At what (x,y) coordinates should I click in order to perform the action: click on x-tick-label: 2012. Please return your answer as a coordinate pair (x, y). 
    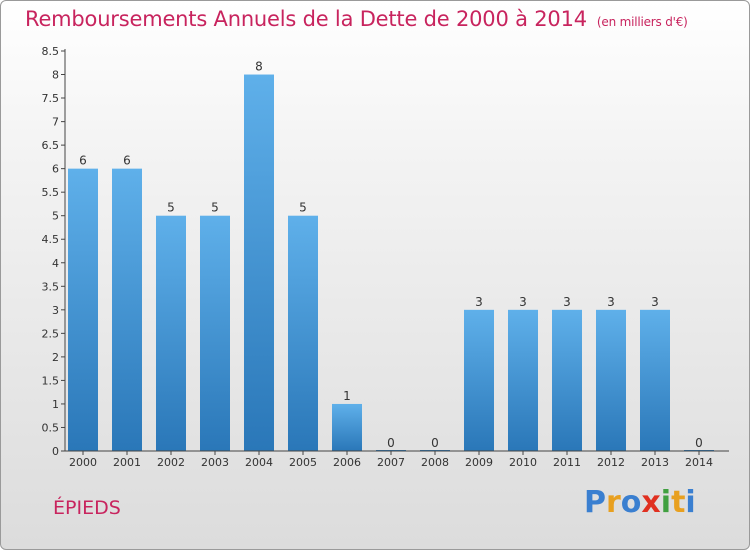
    Looking at the image, I should click on (611, 462).